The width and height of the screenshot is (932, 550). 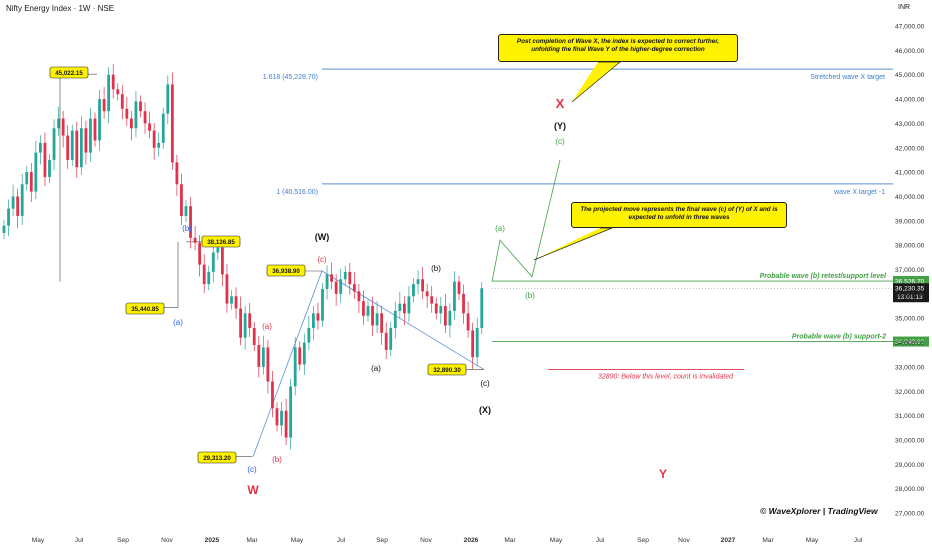 I want to click on price-callout-label: 32,890.30, so click(x=447, y=370).